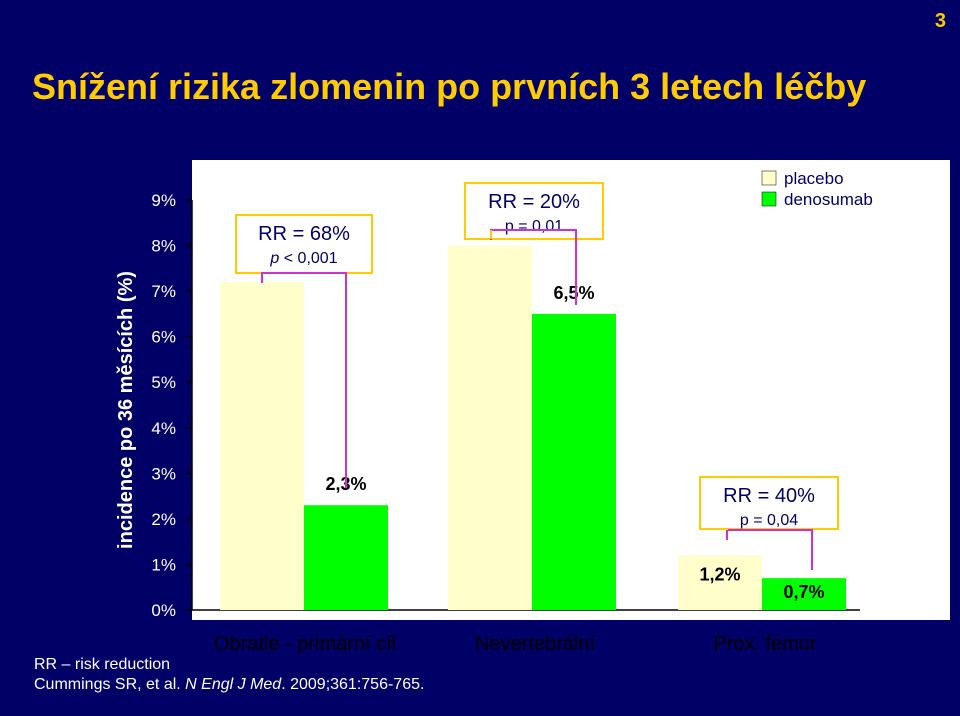 Image resolution: width=960 pixels, height=716 pixels. Describe the element at coordinates (769, 496) in the screenshot. I see `rr-value: RR = 40%` at that location.